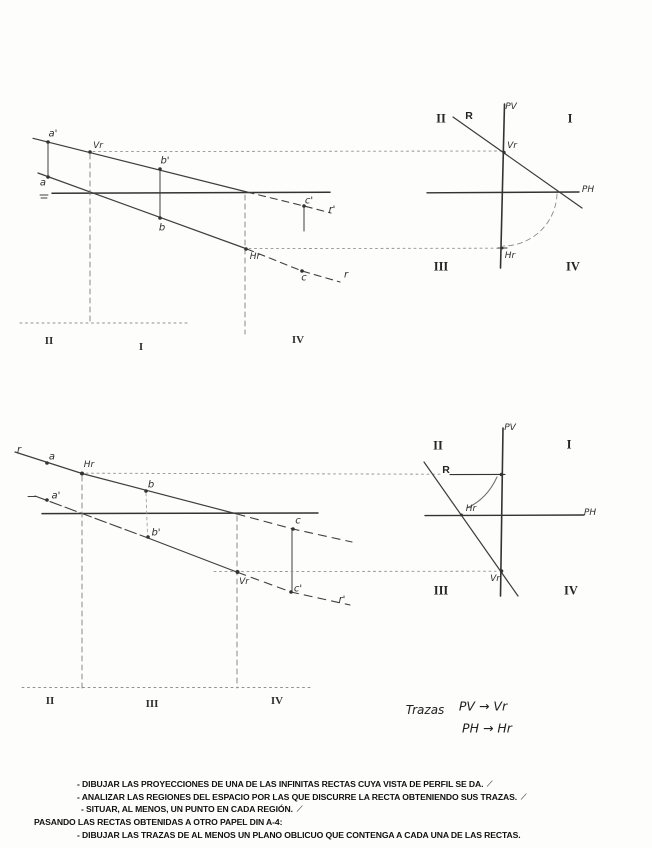 The image size is (652, 848). I want to click on line-r-prime-dashed, so click(289, 202).